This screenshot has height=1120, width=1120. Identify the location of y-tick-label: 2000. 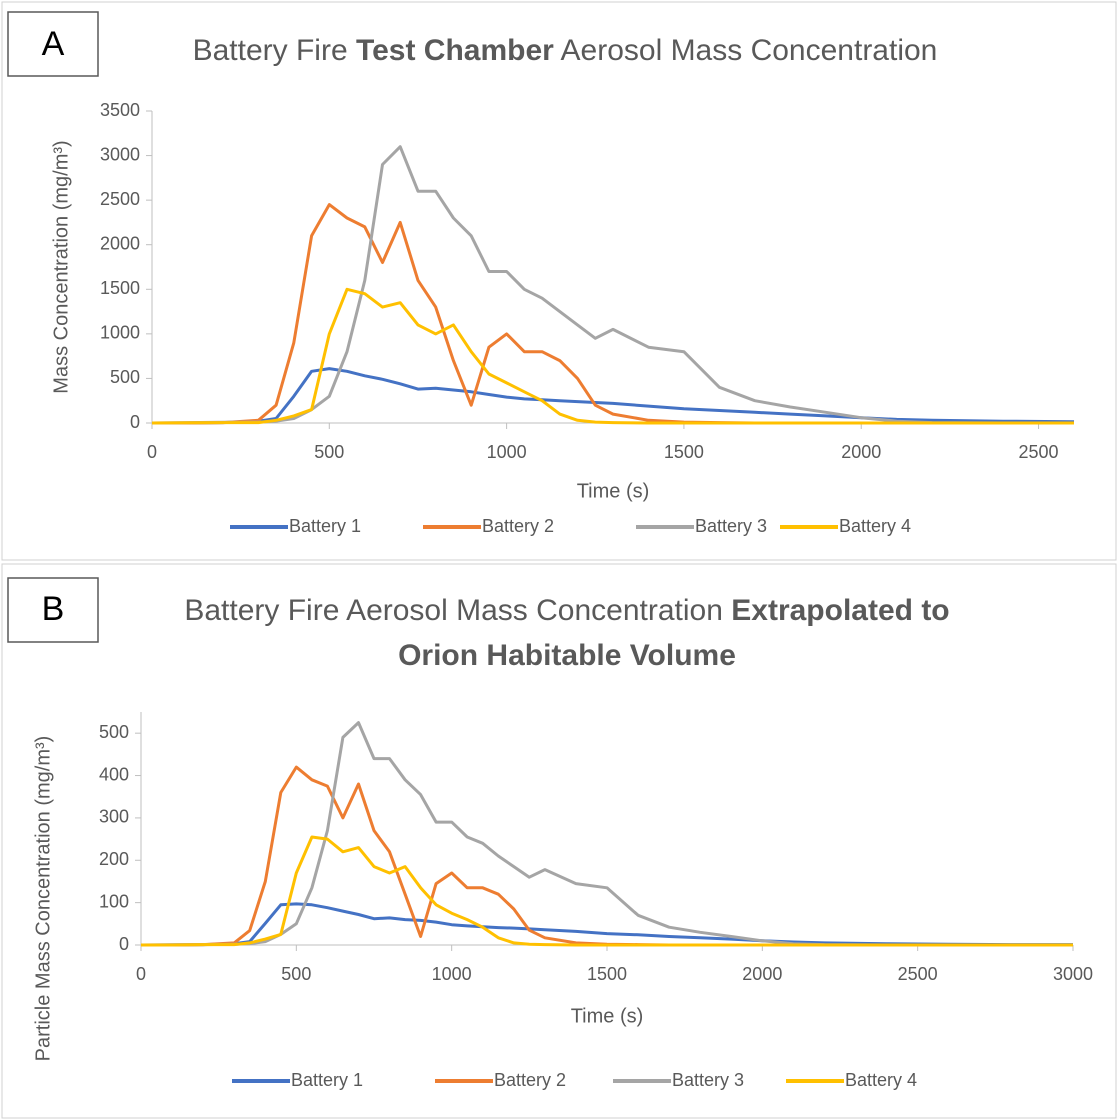
(120, 243).